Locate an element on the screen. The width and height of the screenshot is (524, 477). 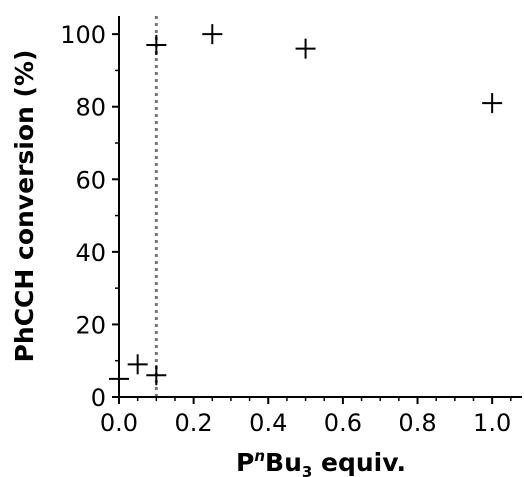
x-axis-label-base: P is located at coordinates (245, 462).